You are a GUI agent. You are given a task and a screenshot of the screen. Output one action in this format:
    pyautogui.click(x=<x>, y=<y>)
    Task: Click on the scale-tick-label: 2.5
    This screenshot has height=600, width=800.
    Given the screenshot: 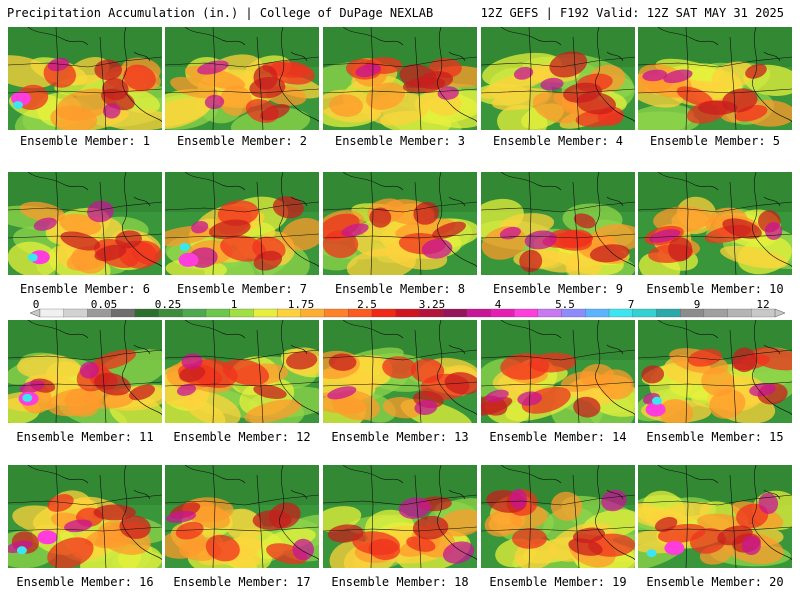 What is the action you would take?
    pyautogui.click(x=367, y=304)
    